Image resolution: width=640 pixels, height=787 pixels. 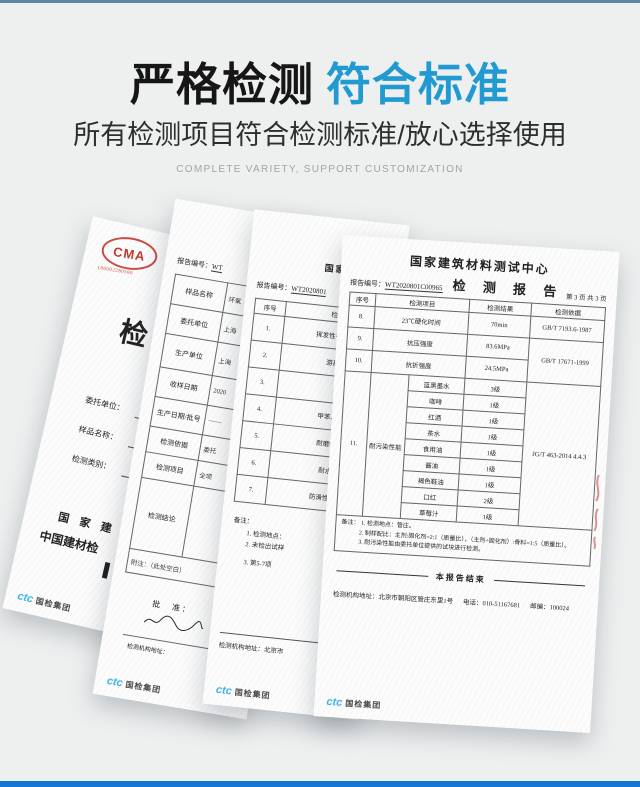 What do you see at coordinates (265, 355) in the screenshot?
I see `row-number-cell: 2.` at bounding box center [265, 355].